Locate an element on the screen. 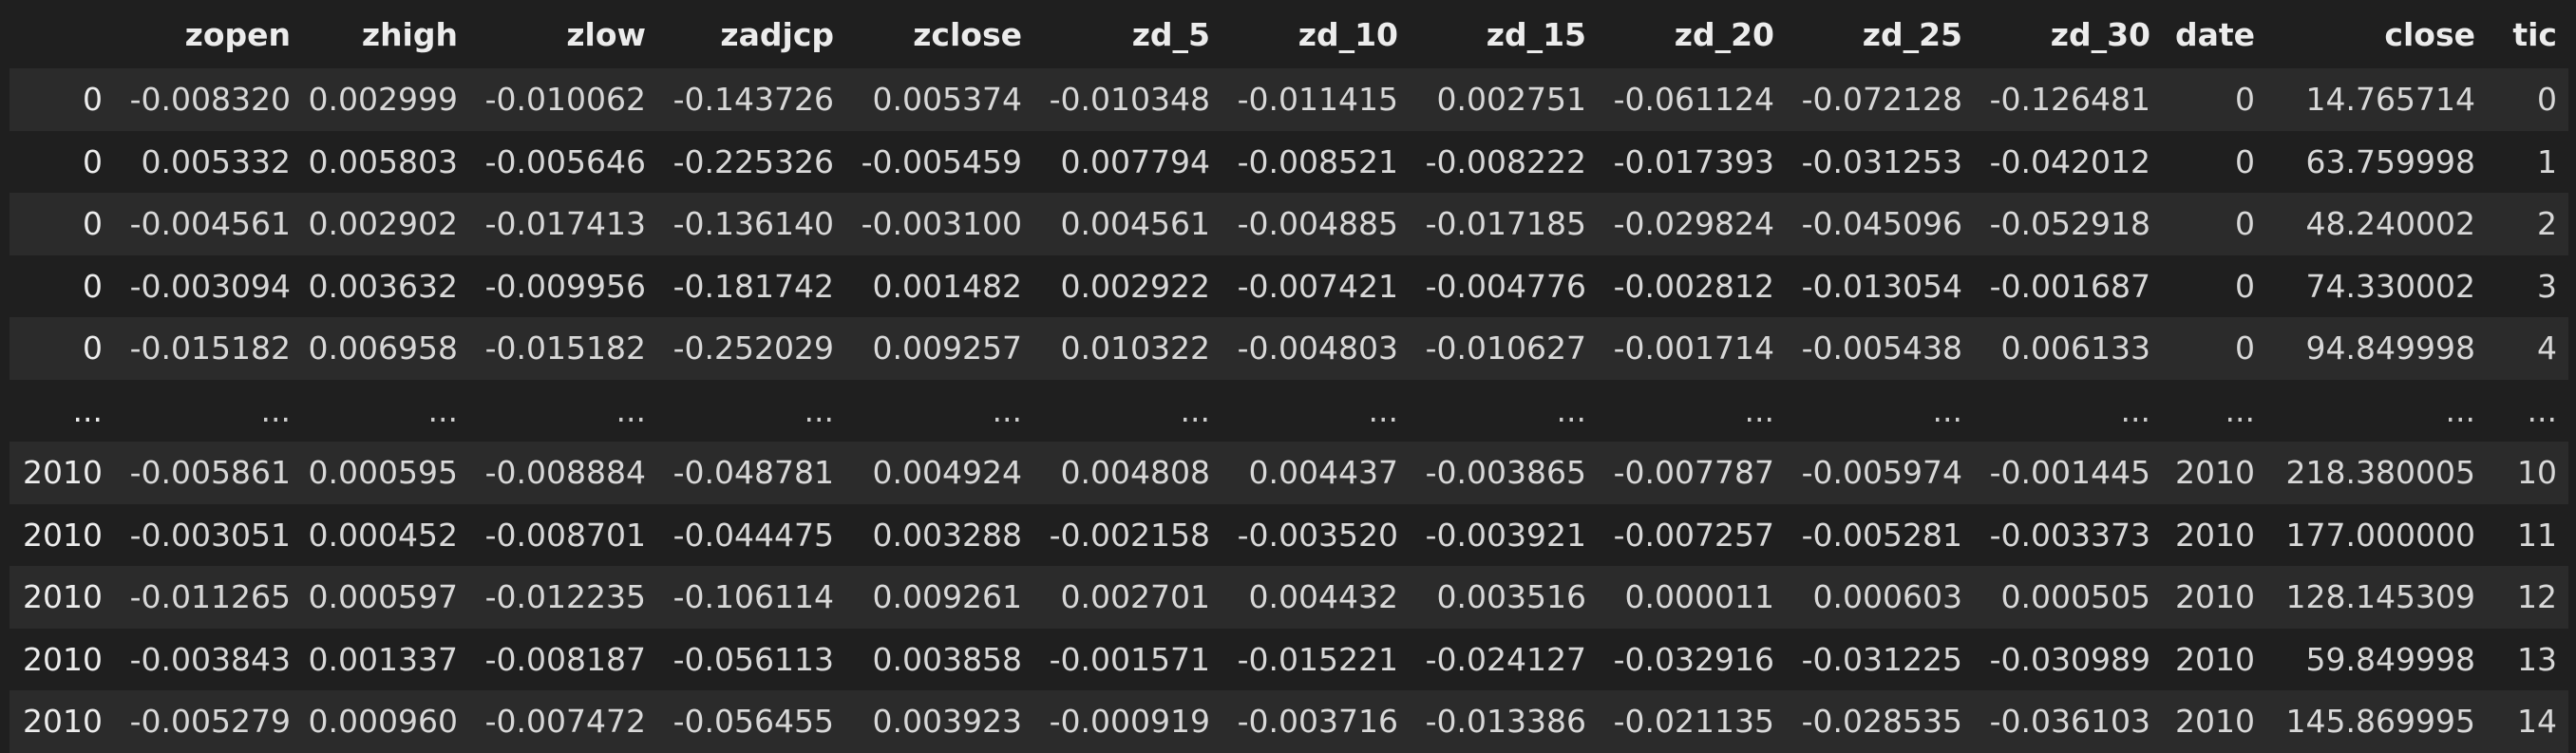  table-cell: -0.031225 is located at coordinates (1881, 659).